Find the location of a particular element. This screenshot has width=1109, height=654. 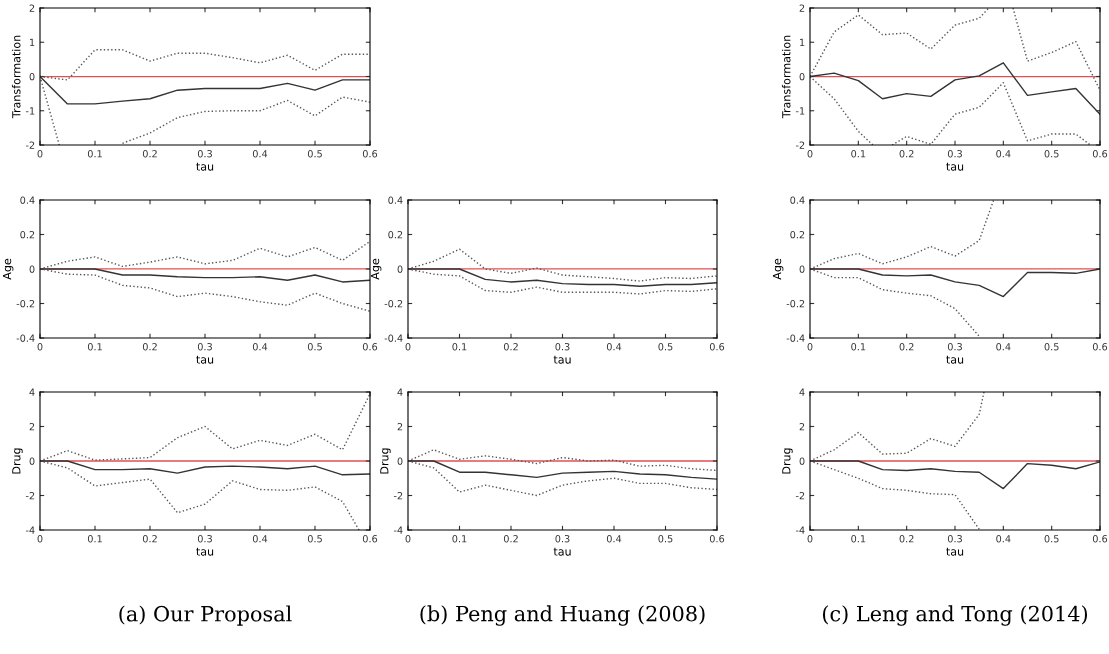

y-tick-label: -1 is located at coordinates (800, 111).